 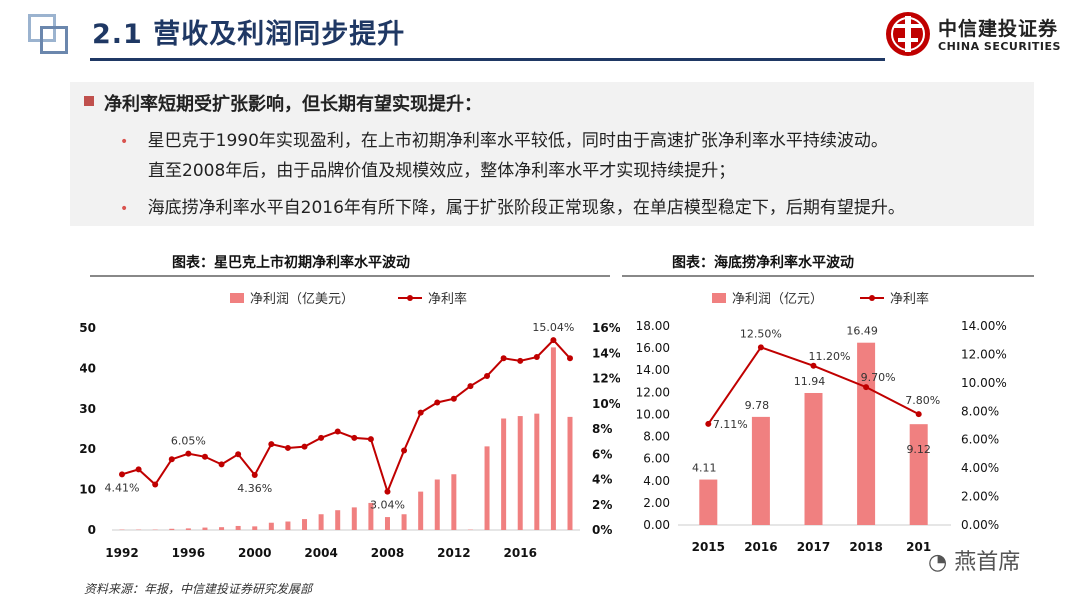 I want to click on legend-bar-label: 净利润（亿美元）, so click(x=302, y=299).